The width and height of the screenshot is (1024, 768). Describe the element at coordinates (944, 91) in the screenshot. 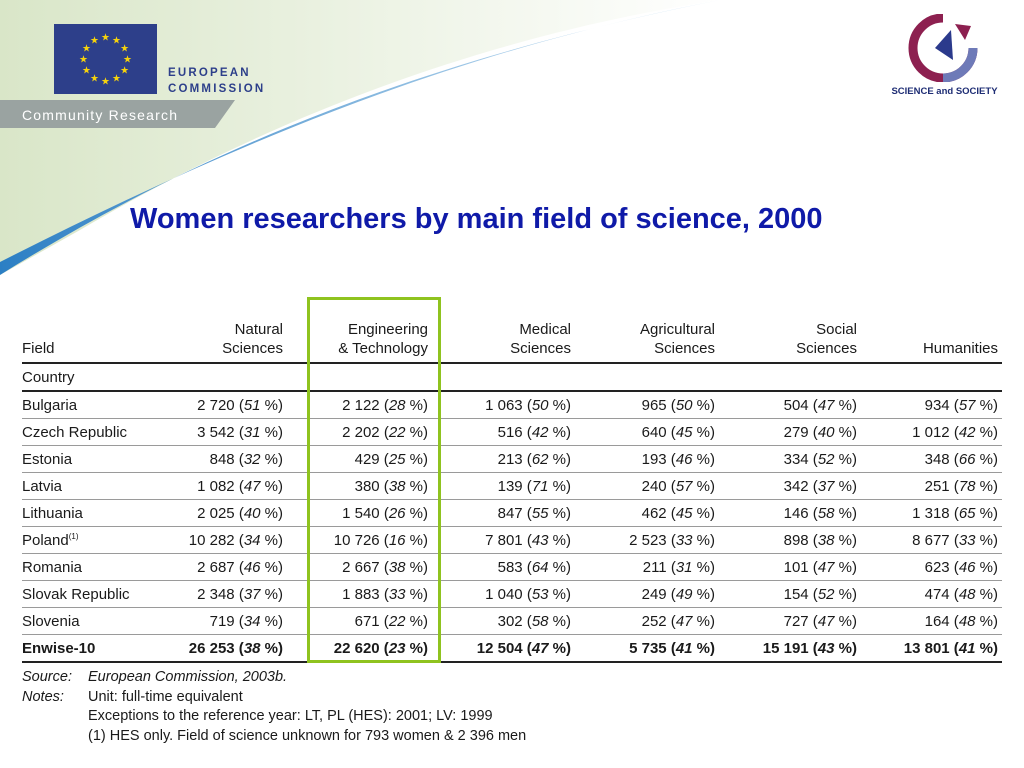

I see `science-society-label: SCIENCE and SOCIETY` at that location.